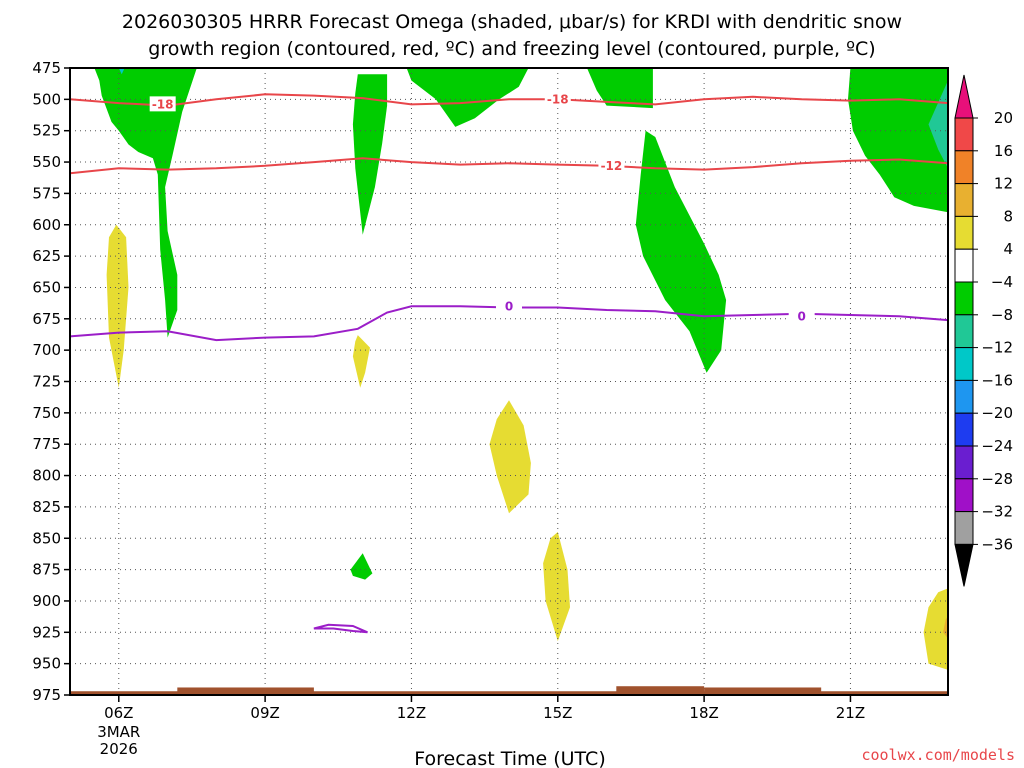  What do you see at coordinates (118, 732) in the screenshot?
I see `x-tick-sublabel-0: 3MAR` at bounding box center [118, 732].